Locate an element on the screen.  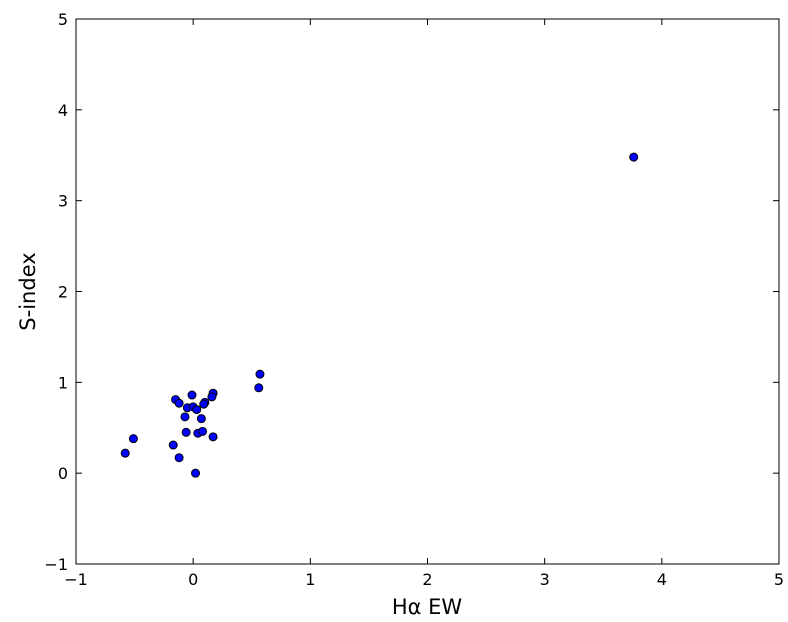
x-axis-label: Hα EW is located at coordinates (427, 607).